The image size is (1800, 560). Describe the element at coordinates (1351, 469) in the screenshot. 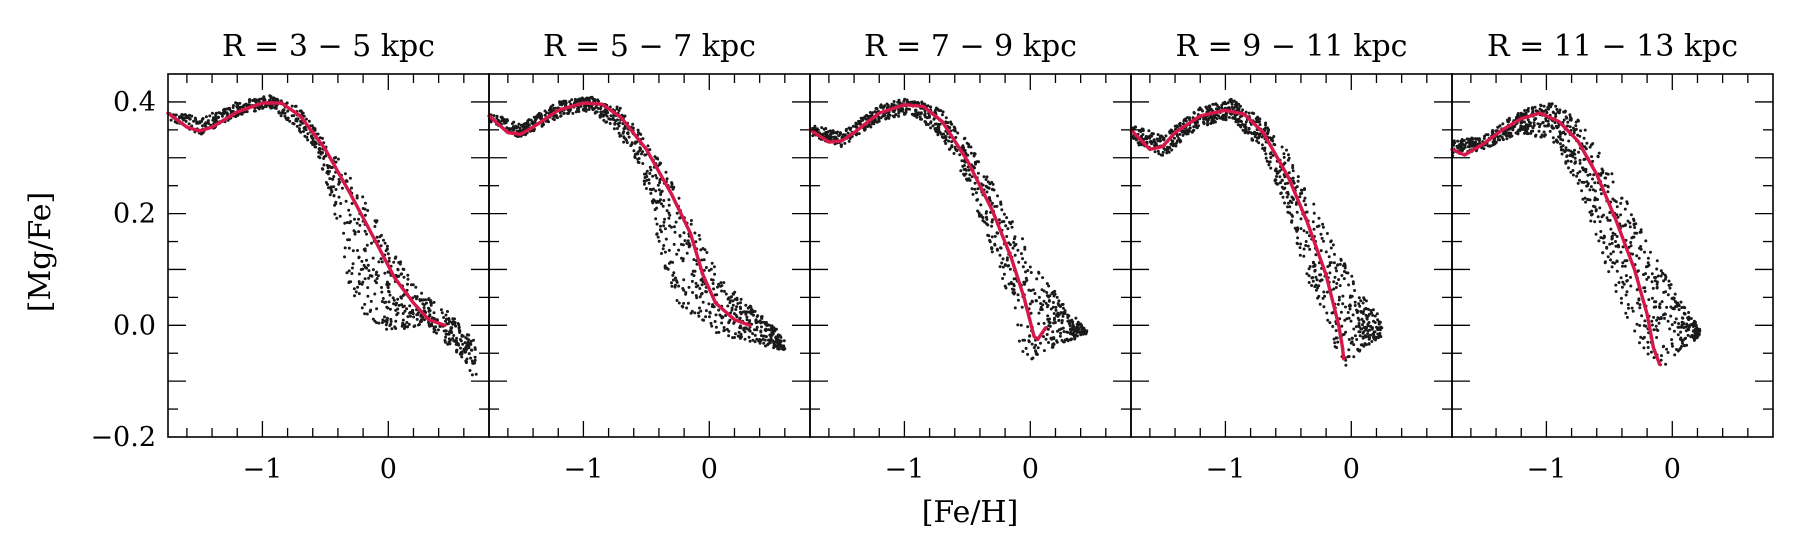

I see `x-tick-label: 0` at that location.